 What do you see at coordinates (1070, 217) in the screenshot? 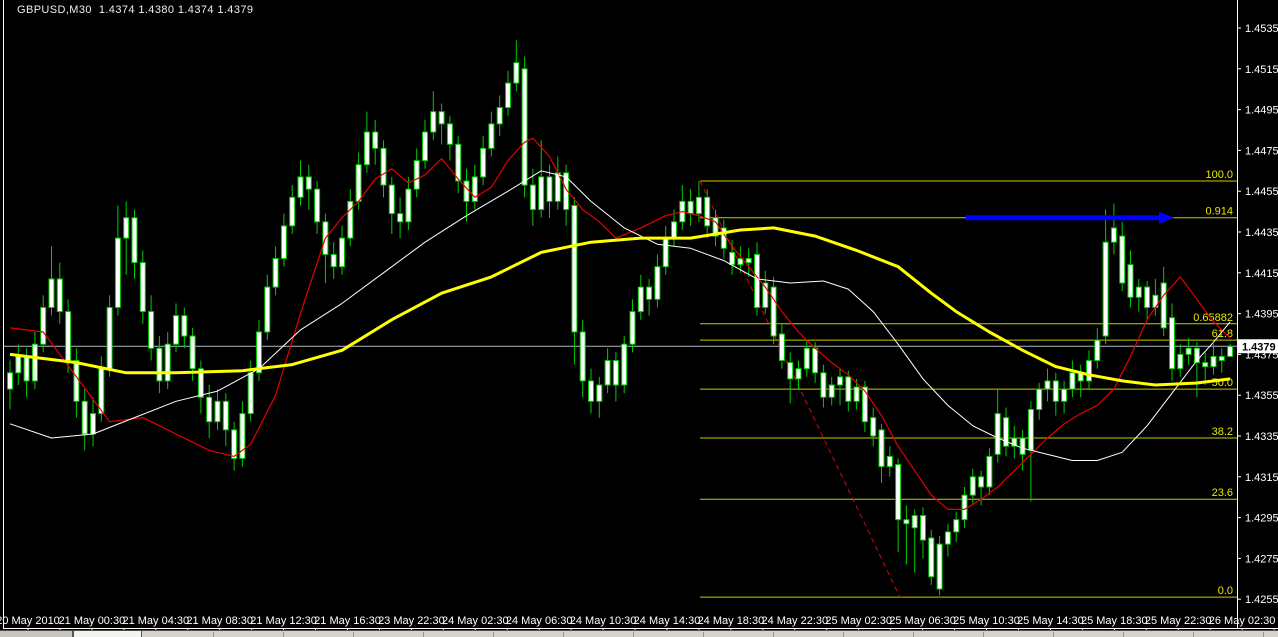
I see `trend-arrow` at bounding box center [1070, 217].